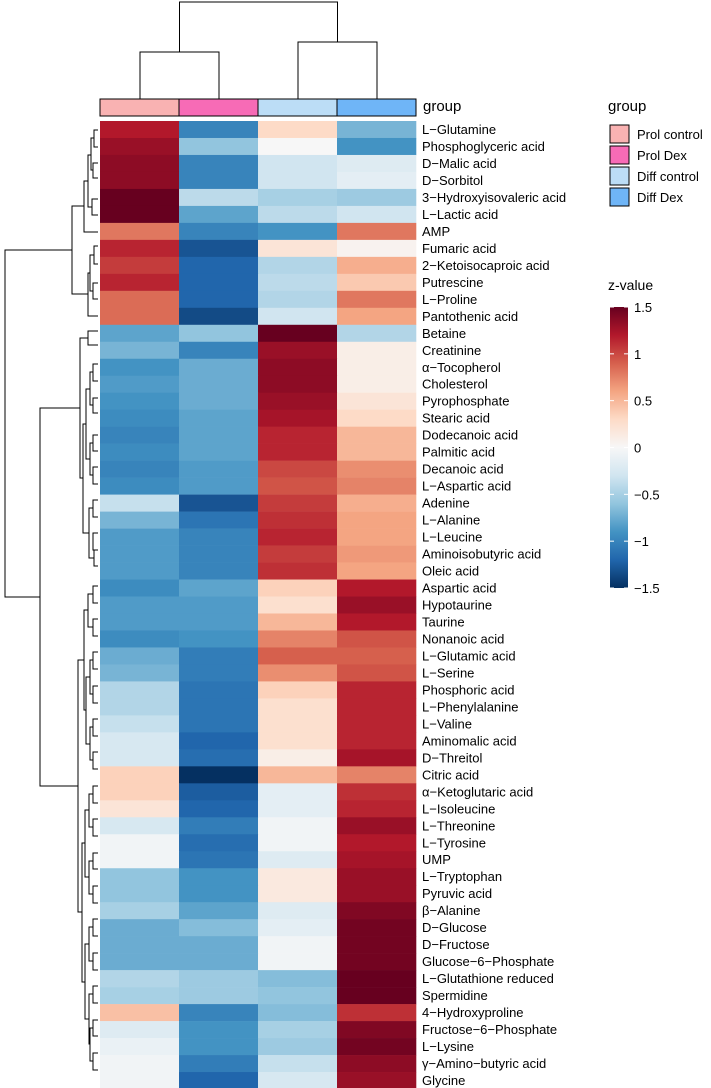 The width and height of the screenshot is (711, 1088). What do you see at coordinates (458, 808) in the screenshot?
I see `row-label: L−Isoleucine` at bounding box center [458, 808].